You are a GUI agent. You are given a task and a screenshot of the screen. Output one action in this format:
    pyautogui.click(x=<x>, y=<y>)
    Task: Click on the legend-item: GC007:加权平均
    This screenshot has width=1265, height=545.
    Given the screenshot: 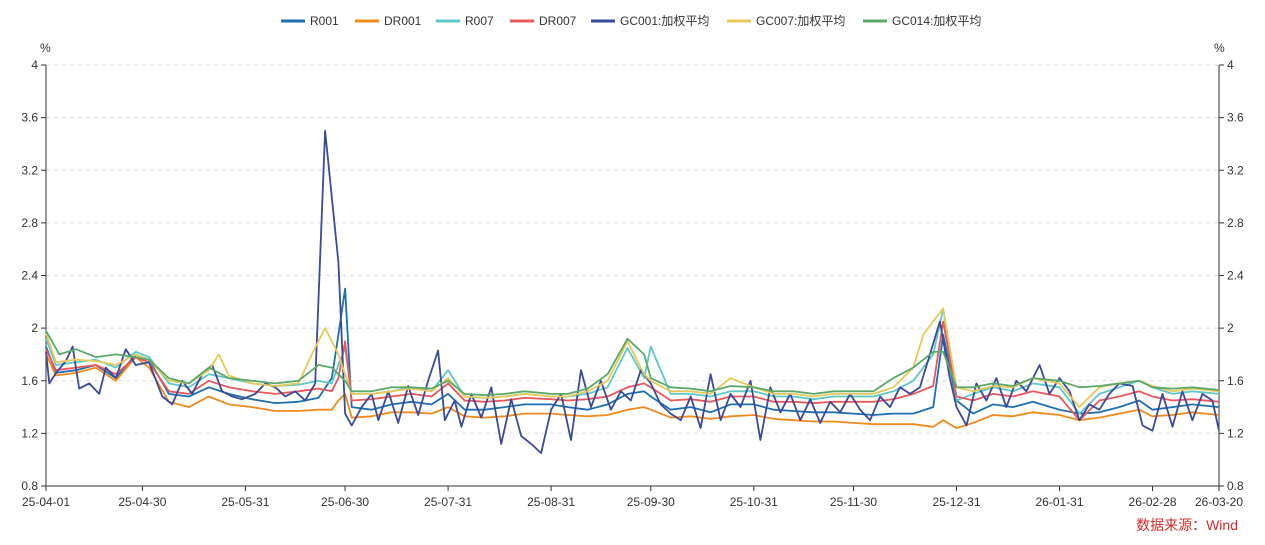 What is the action you would take?
    pyautogui.click(x=786, y=21)
    